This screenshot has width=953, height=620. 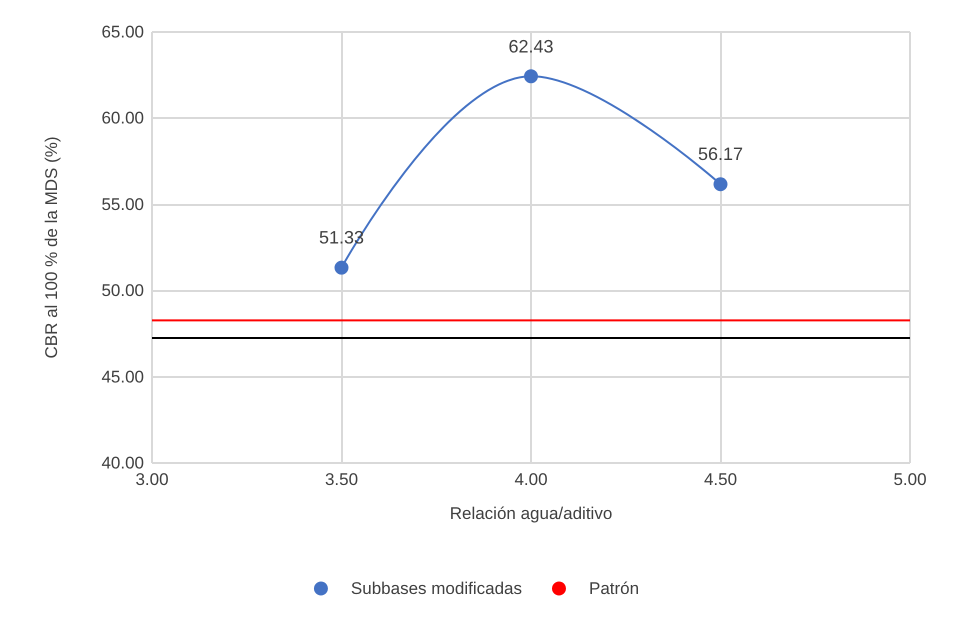 What do you see at coordinates (122, 463) in the screenshot?
I see `y-tick-label: 40.00` at bounding box center [122, 463].